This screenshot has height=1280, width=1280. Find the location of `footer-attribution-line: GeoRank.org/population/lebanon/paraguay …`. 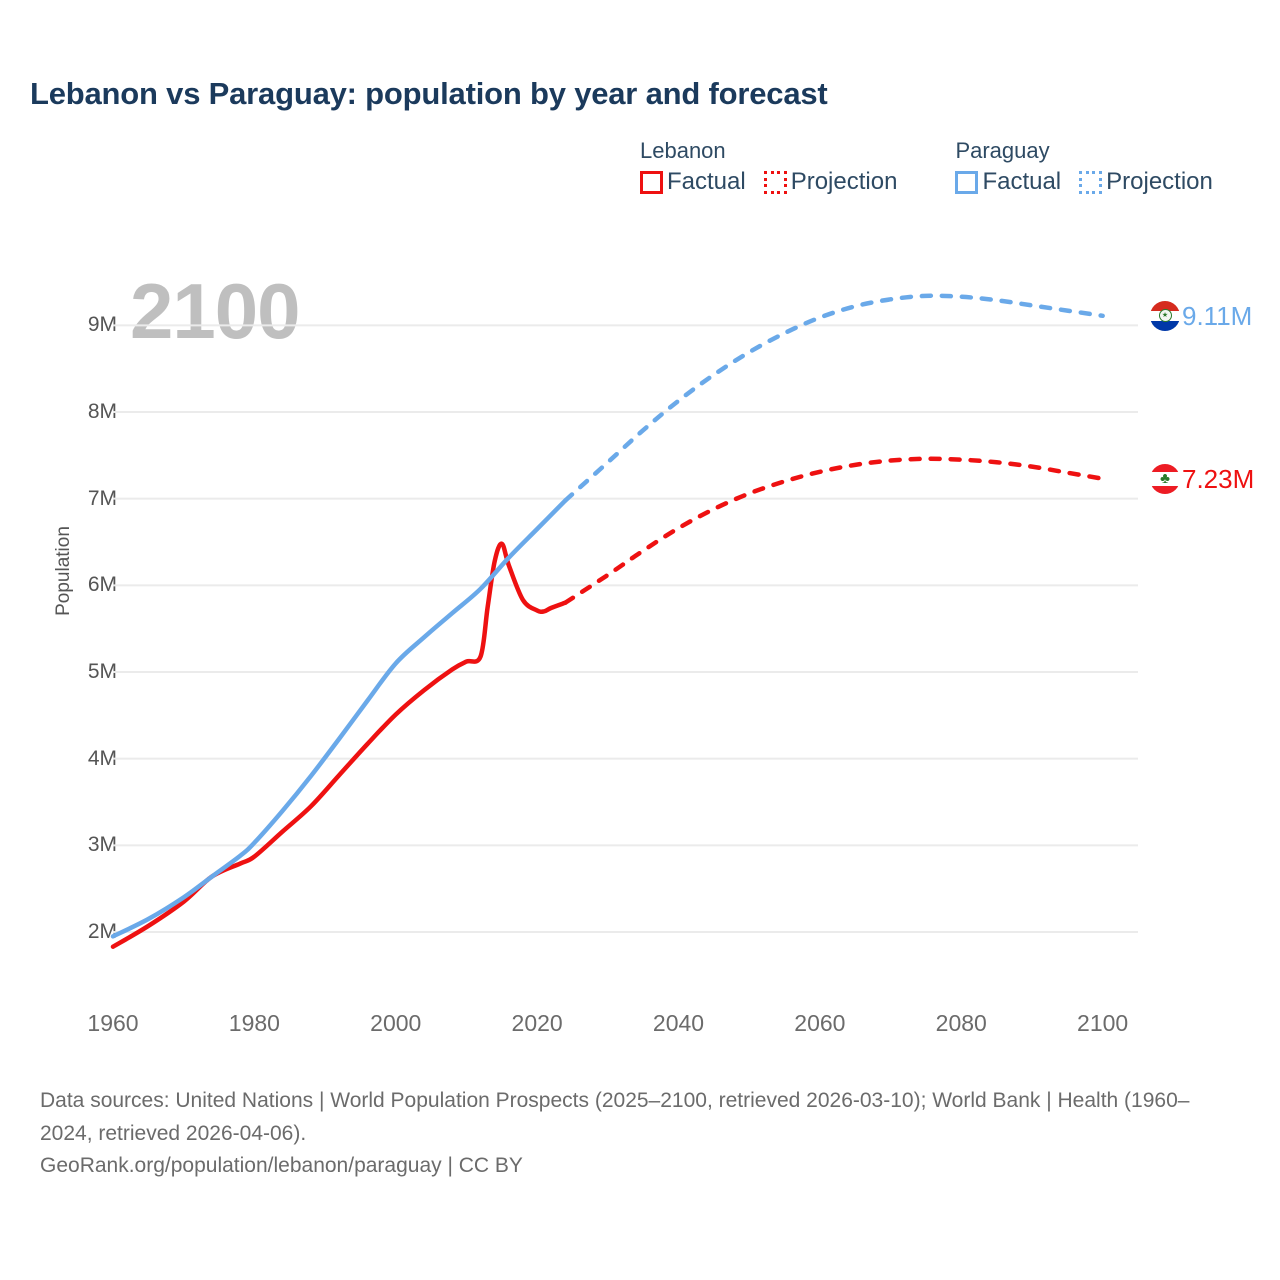

footer-attribution-line: GeoRank.org/population/lebanon/paraguay … is located at coordinates (281, 1166).